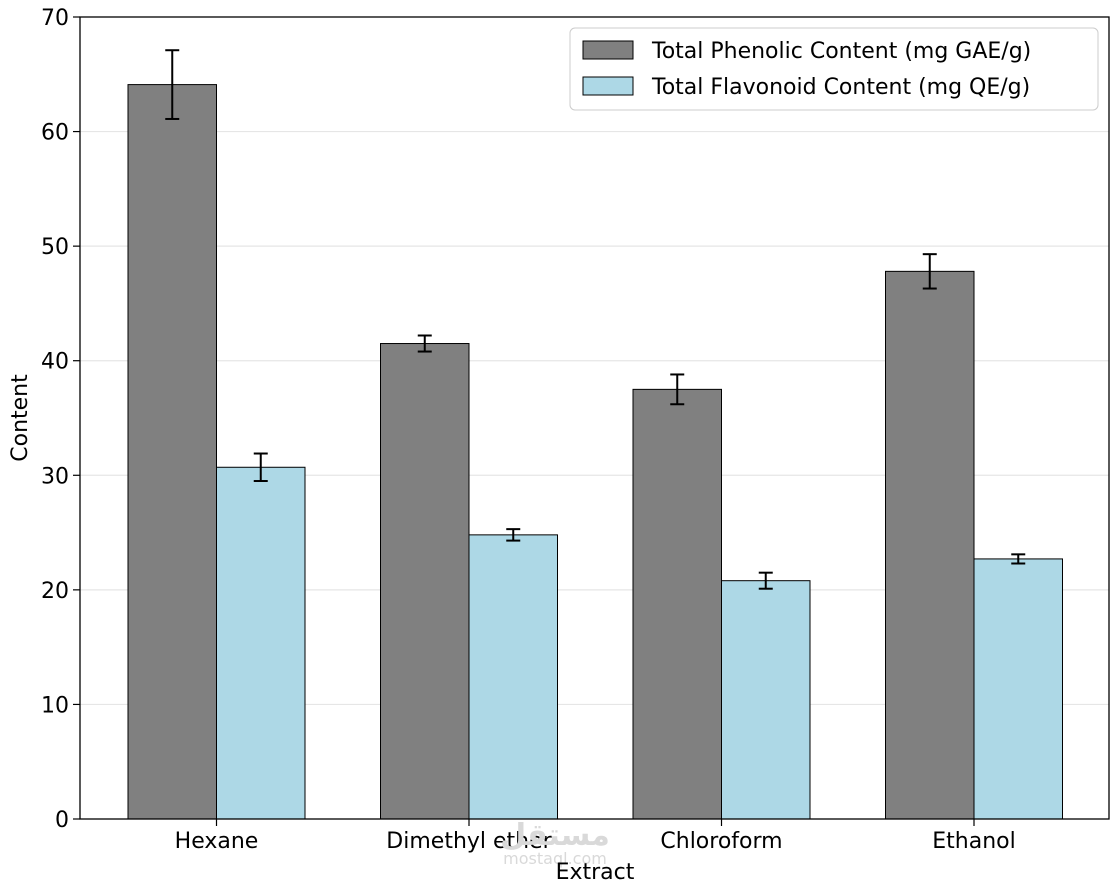 This screenshot has width=1111, height=889. Describe the element at coordinates (840, 87) in the screenshot. I see `legend-label-flavonoid: Total Flavonoid Content (mg QE/g)` at that location.